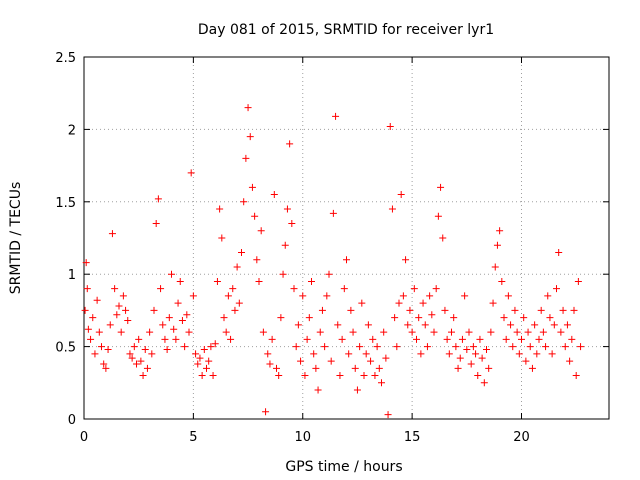 Image resolution: width=640 pixels, height=480 pixels. Describe the element at coordinates (16, 238) in the screenshot. I see `y-axis-label: SRMTID / TECUs` at that location.